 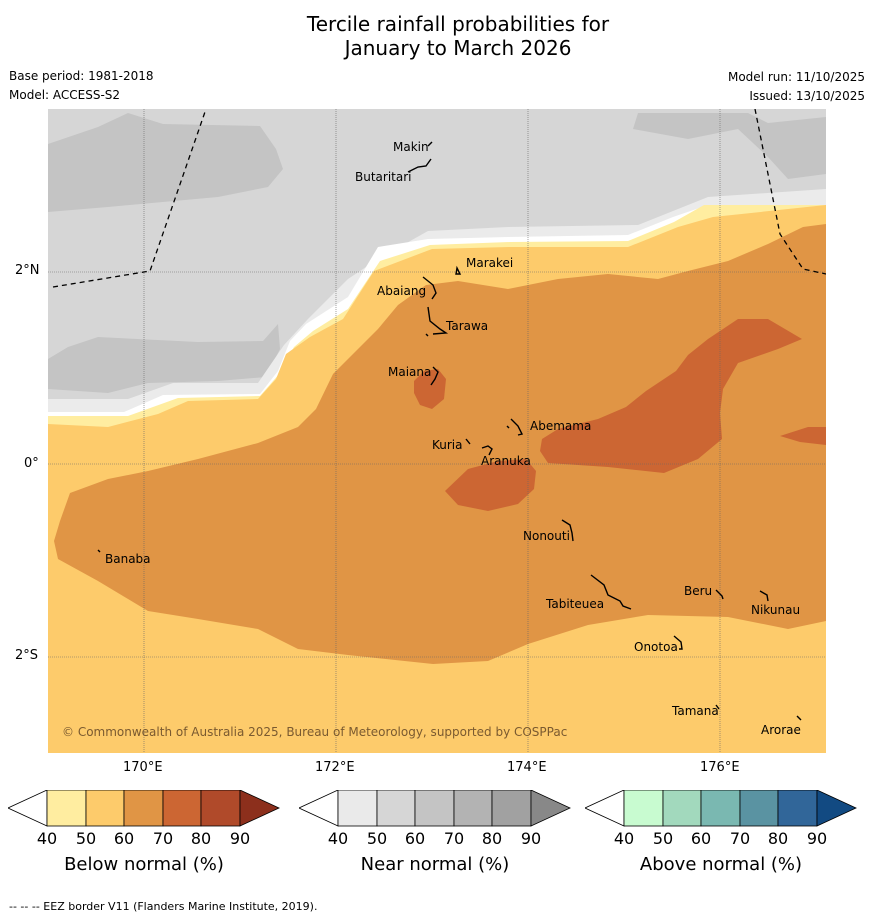 I want to click on below-normal-70-patch-kuria, so click(x=490, y=485).